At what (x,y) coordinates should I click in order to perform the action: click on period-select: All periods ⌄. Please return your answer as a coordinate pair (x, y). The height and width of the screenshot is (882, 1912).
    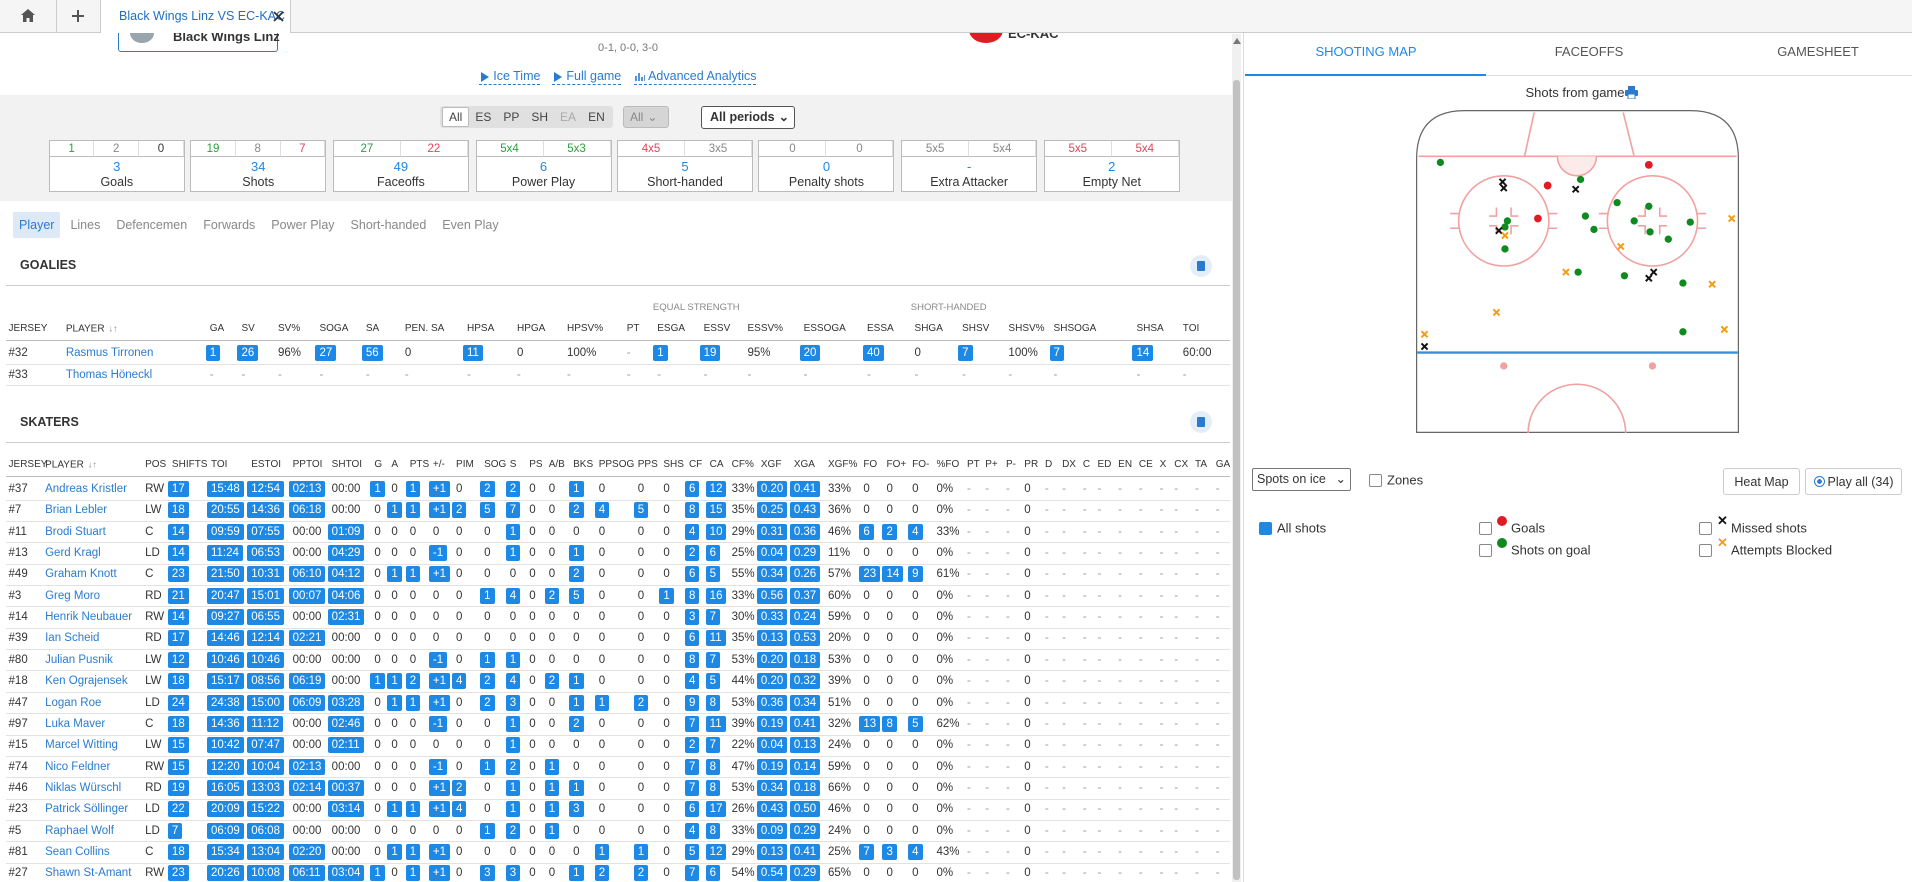
    Looking at the image, I should click on (748, 117).